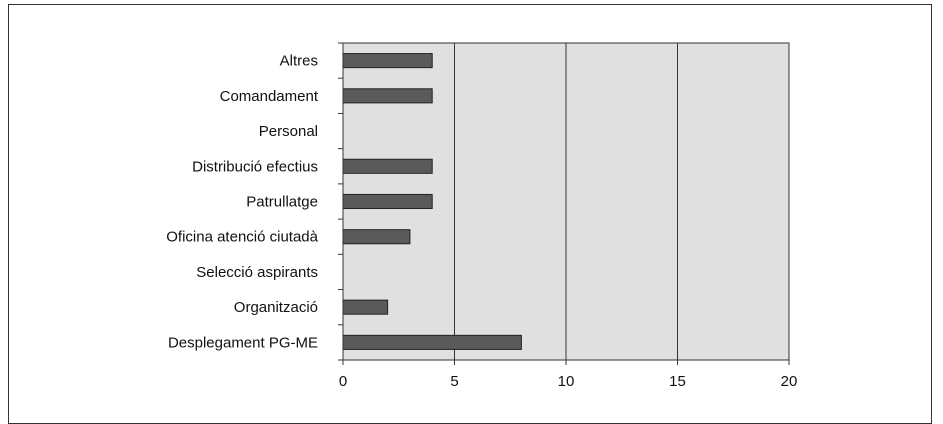  Describe the element at coordinates (242, 237) in the screenshot. I see `category-label-5: Oficina atenció ciutadà` at that location.